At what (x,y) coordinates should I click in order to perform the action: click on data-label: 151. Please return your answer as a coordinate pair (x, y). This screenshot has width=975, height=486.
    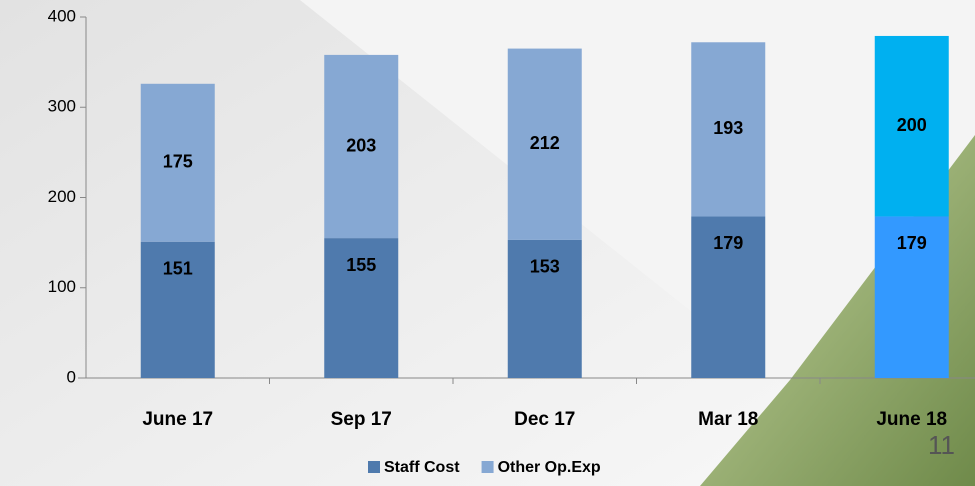
    Looking at the image, I should click on (178, 268).